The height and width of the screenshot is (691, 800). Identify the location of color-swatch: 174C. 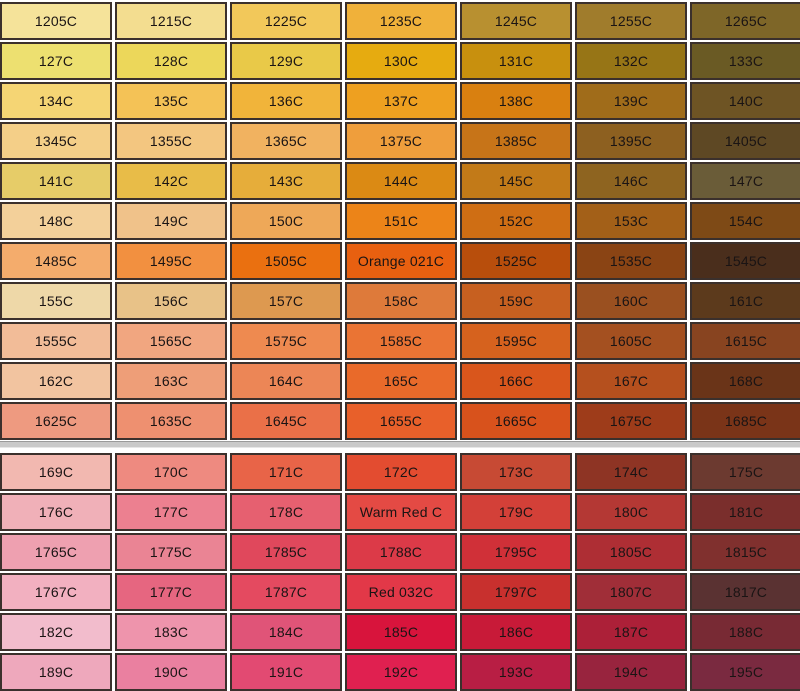
(631, 472).